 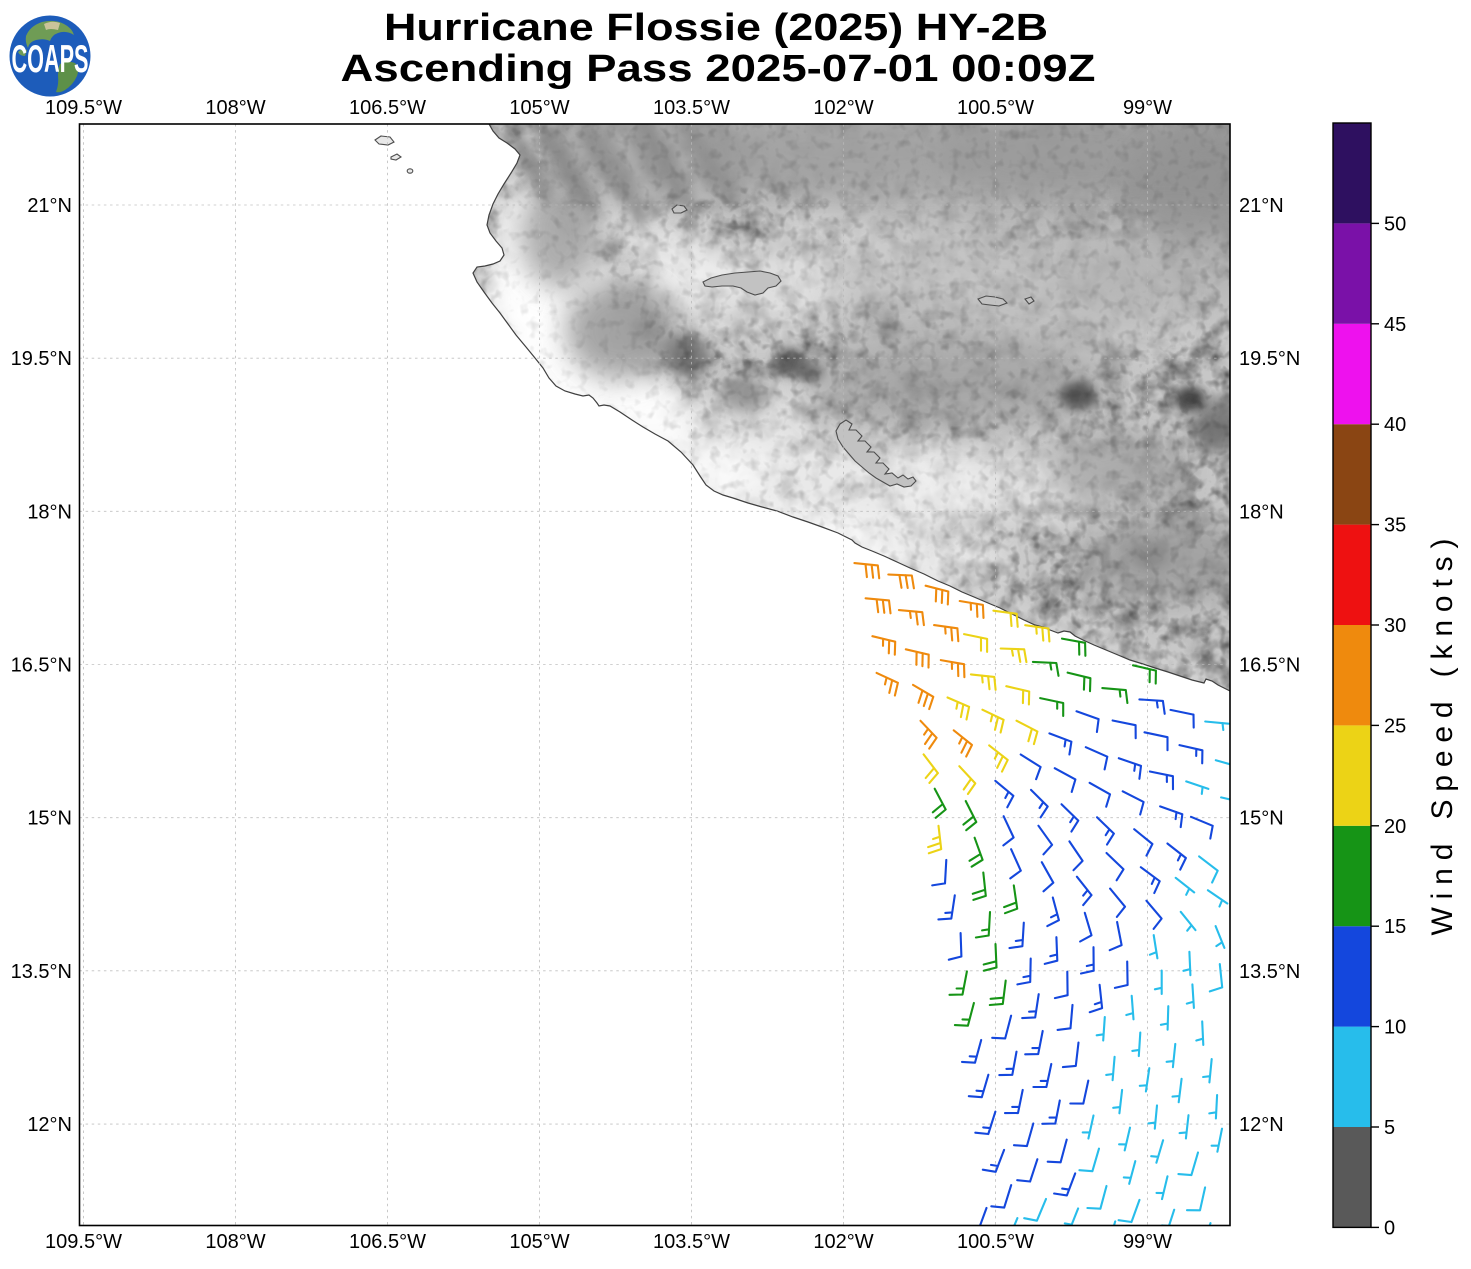 I want to click on svg-text: 15, so click(x=1395, y=927).